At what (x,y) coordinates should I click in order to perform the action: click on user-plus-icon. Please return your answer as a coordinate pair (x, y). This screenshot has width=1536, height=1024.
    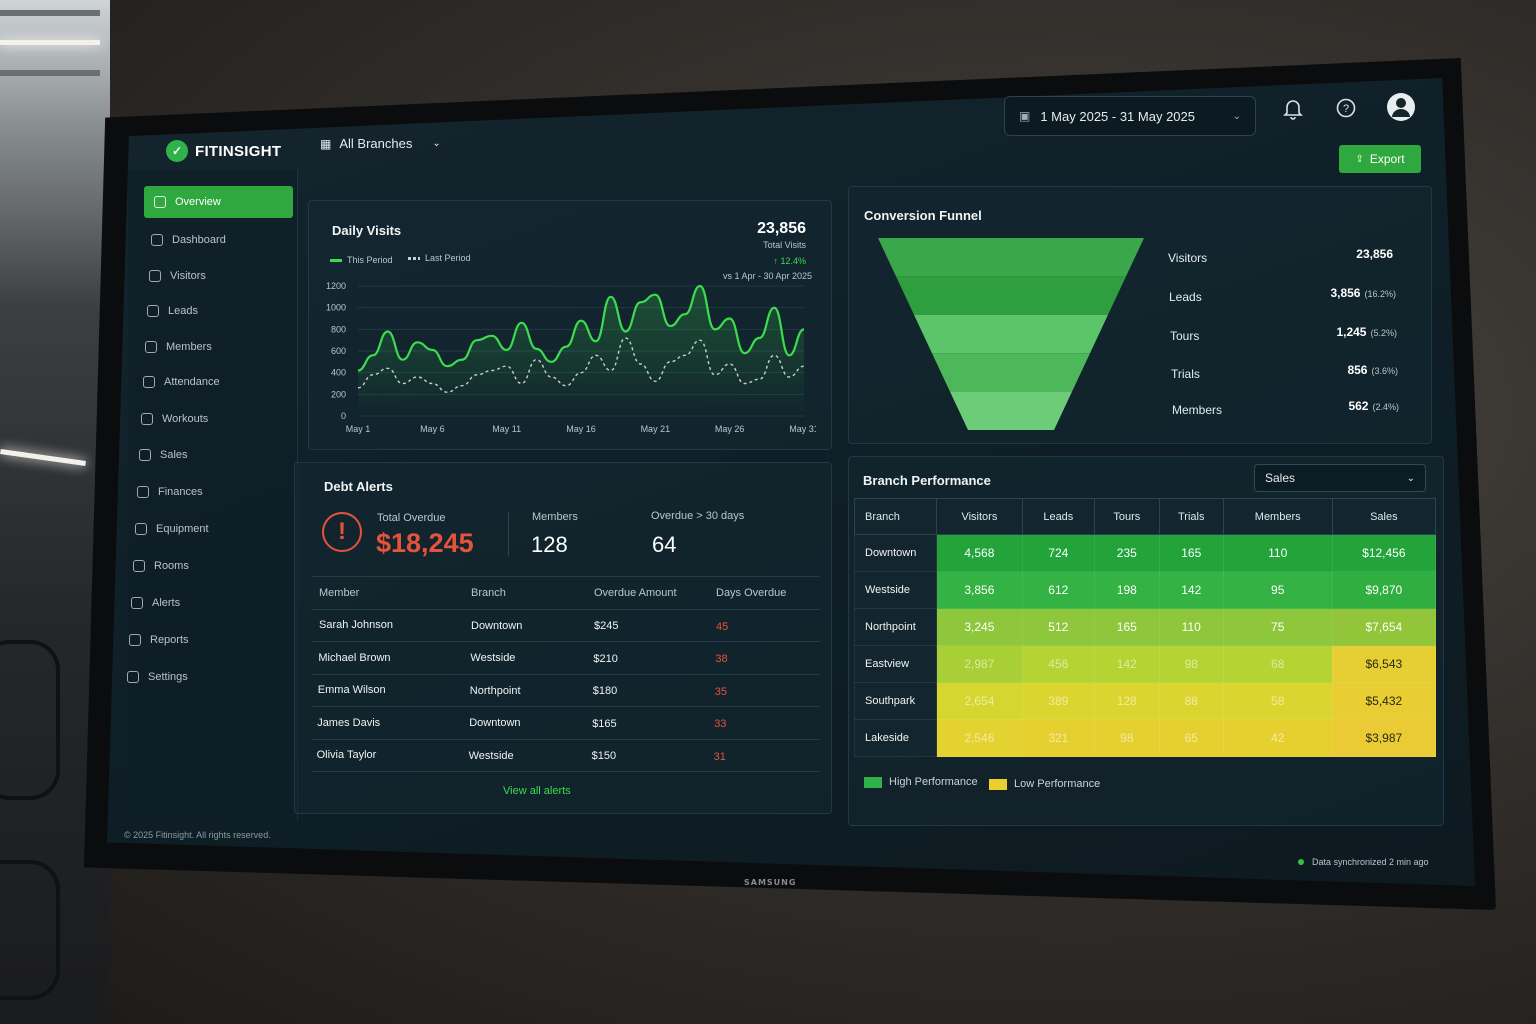
    Looking at the image, I should click on (153, 311).